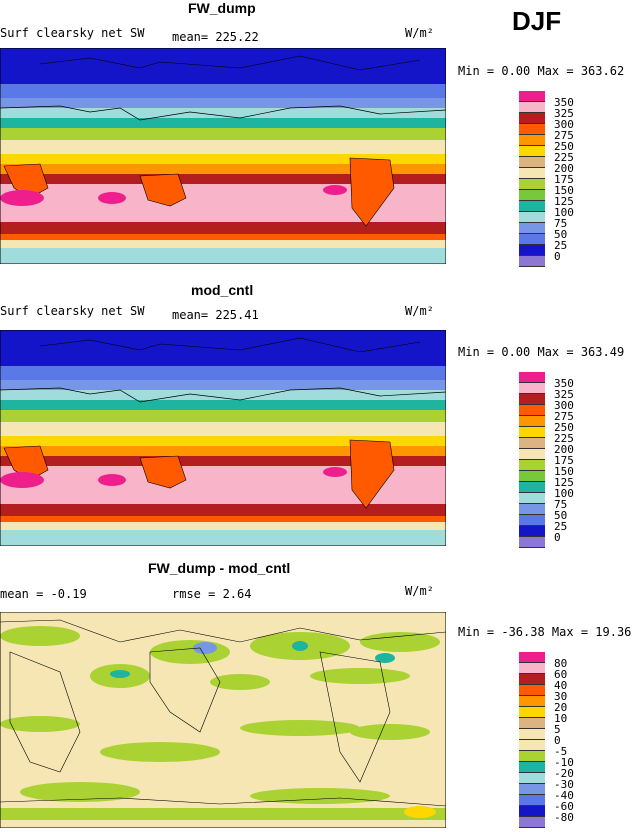 This screenshot has width=634, height=832. What do you see at coordinates (564, 212) in the screenshot?
I see `colorbar-tick-label: 100` at bounding box center [564, 212].